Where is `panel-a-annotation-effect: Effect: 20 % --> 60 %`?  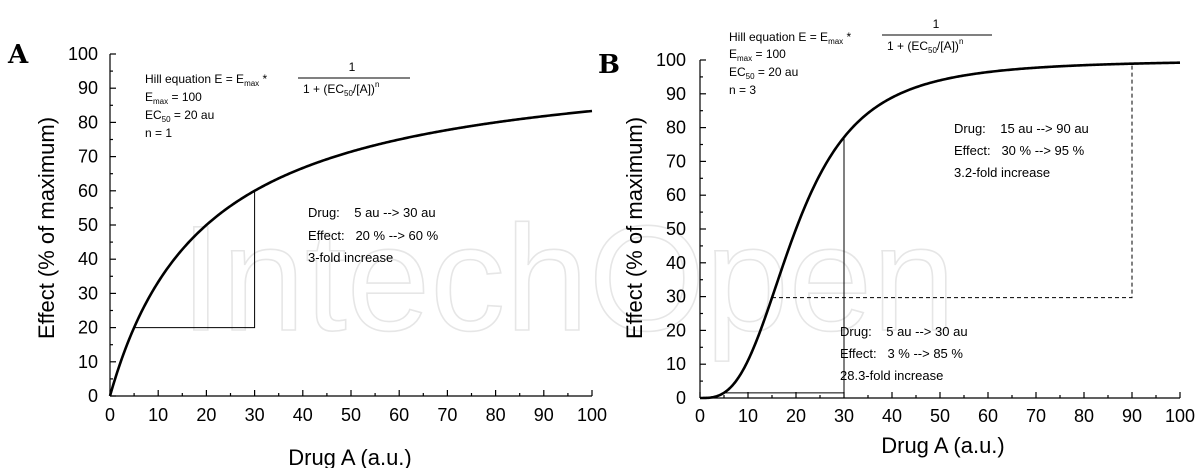
panel-a-annotation-effect: Effect: 20 % --> 60 % is located at coordinates (373, 235).